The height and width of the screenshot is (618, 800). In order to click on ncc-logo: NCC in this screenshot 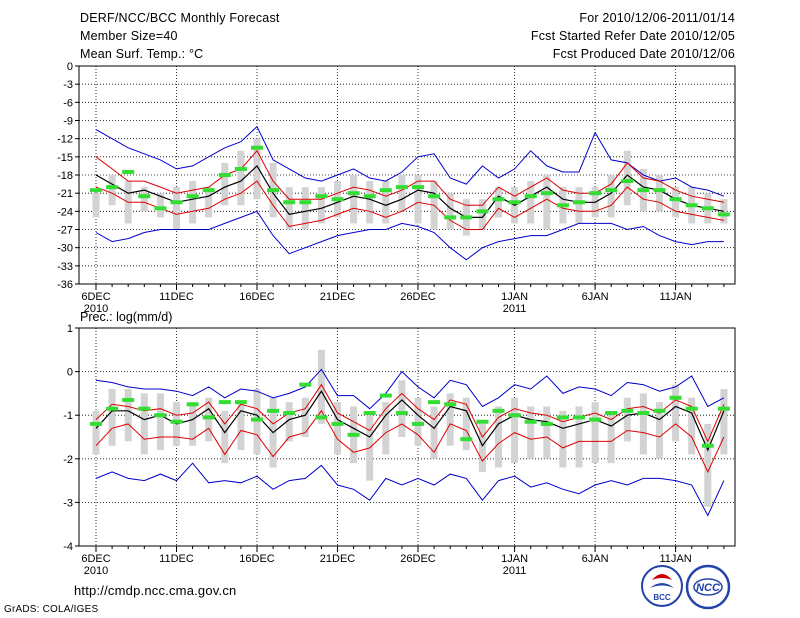, I will do `click(708, 587)`.